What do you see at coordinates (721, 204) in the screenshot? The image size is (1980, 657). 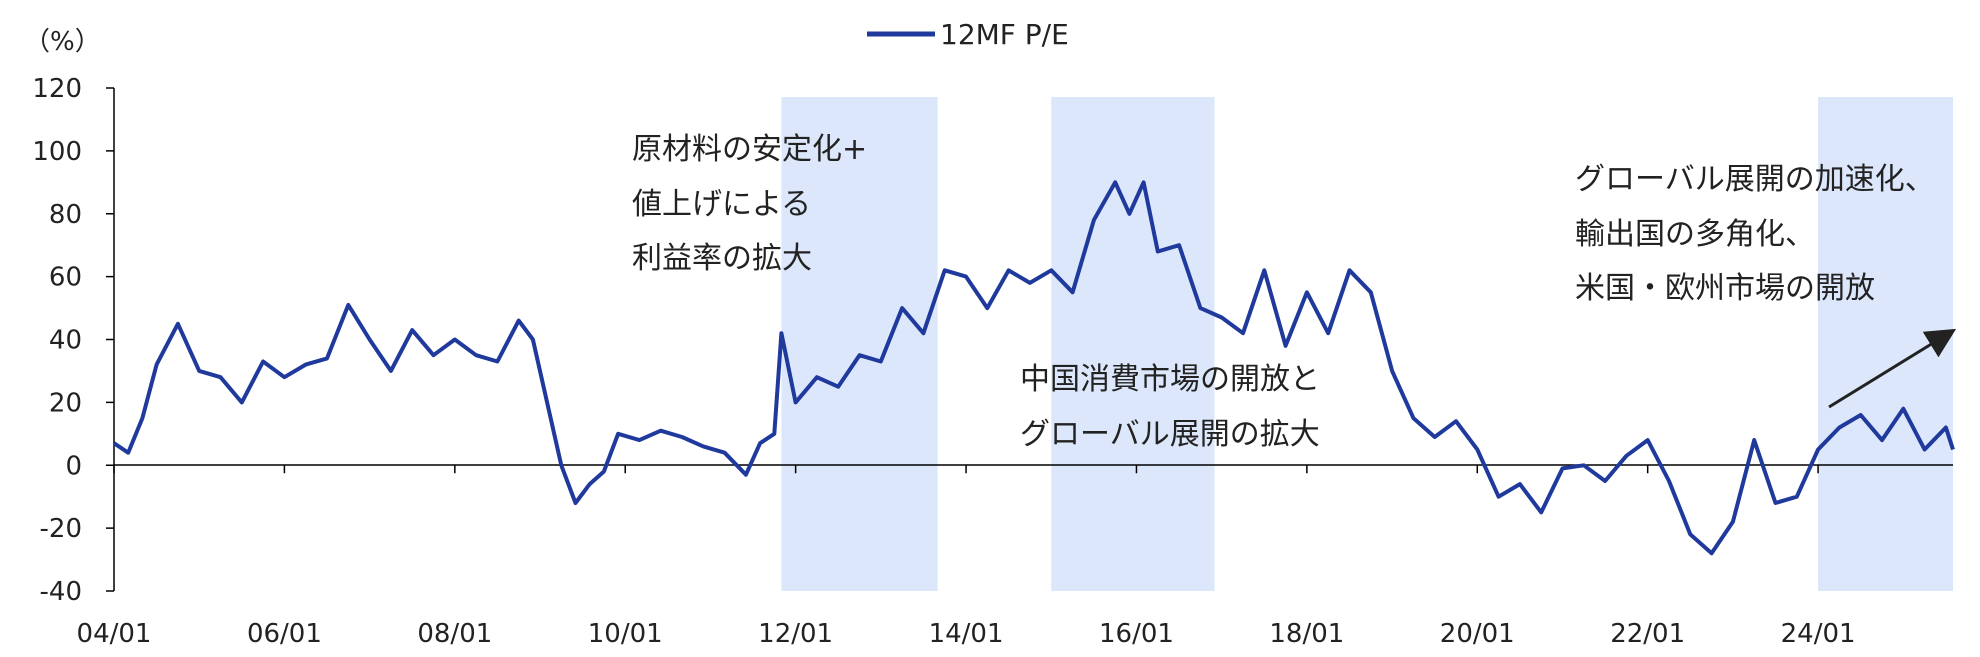 I see `annotation-1-line-2: 値上げによる` at bounding box center [721, 204].